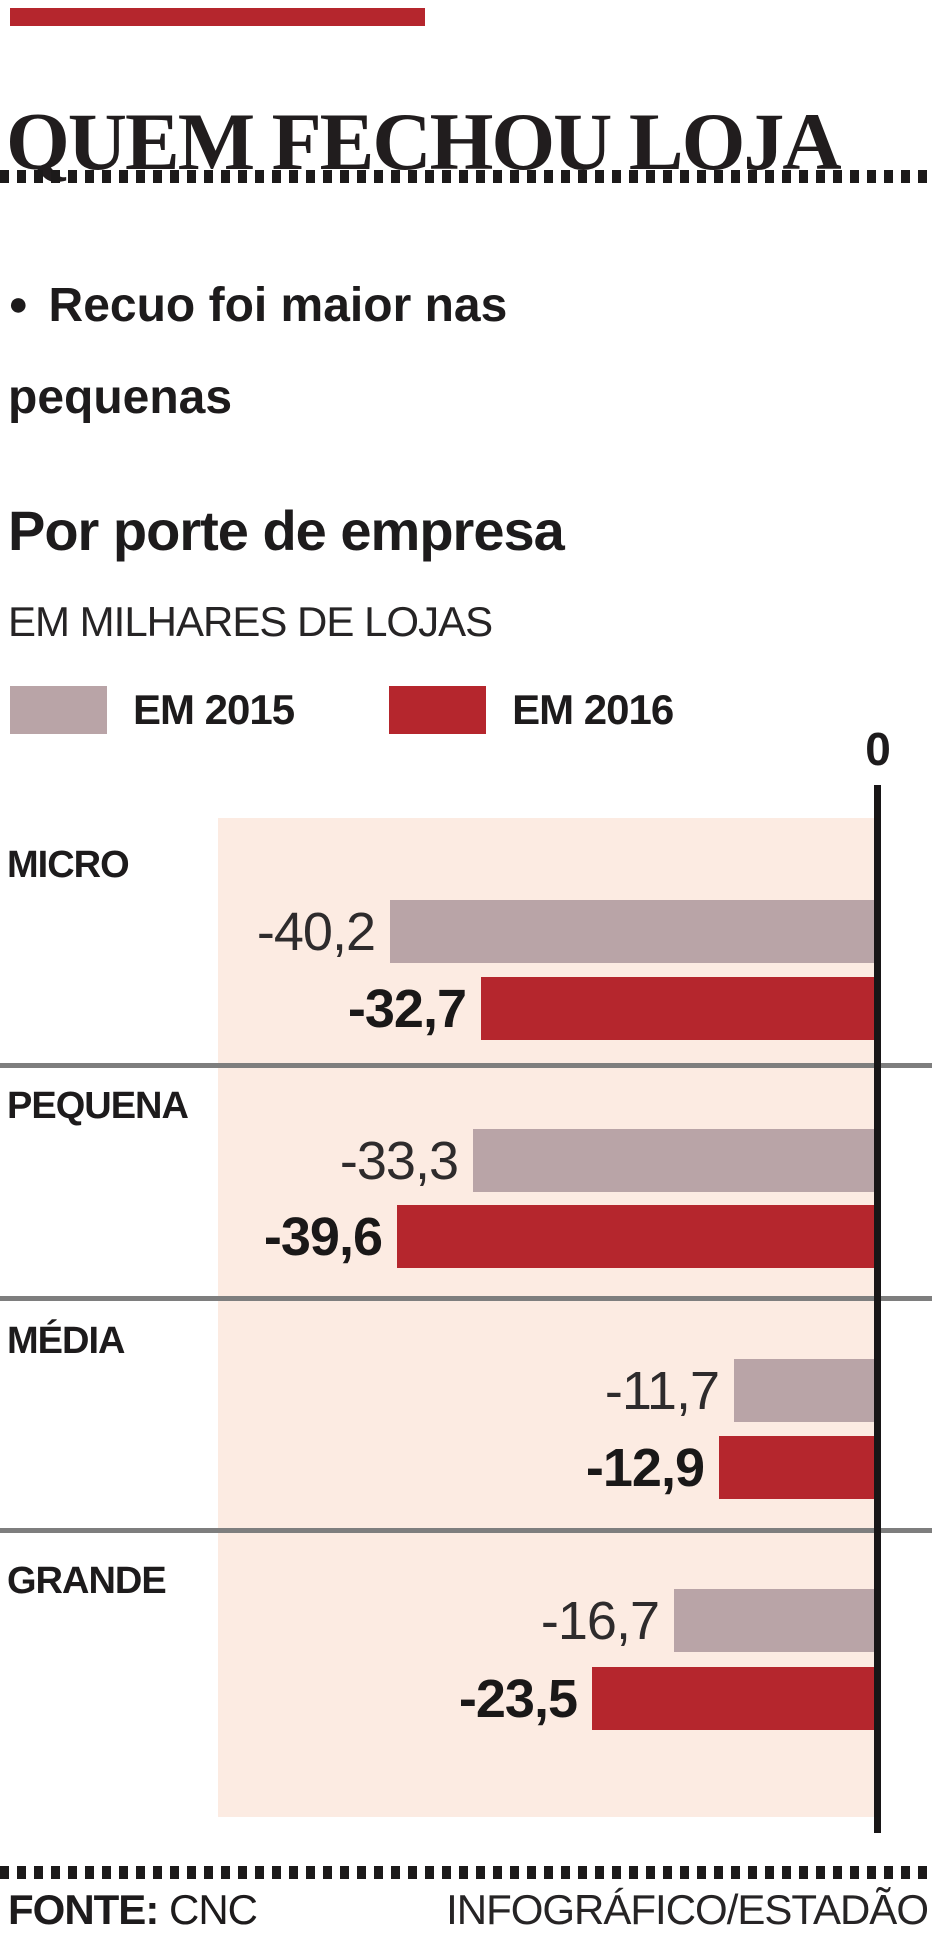 Image resolution: width=932 pixels, height=1936 pixels. Describe the element at coordinates (797, 1467) in the screenshot. I see `bar-2016-media` at that location.